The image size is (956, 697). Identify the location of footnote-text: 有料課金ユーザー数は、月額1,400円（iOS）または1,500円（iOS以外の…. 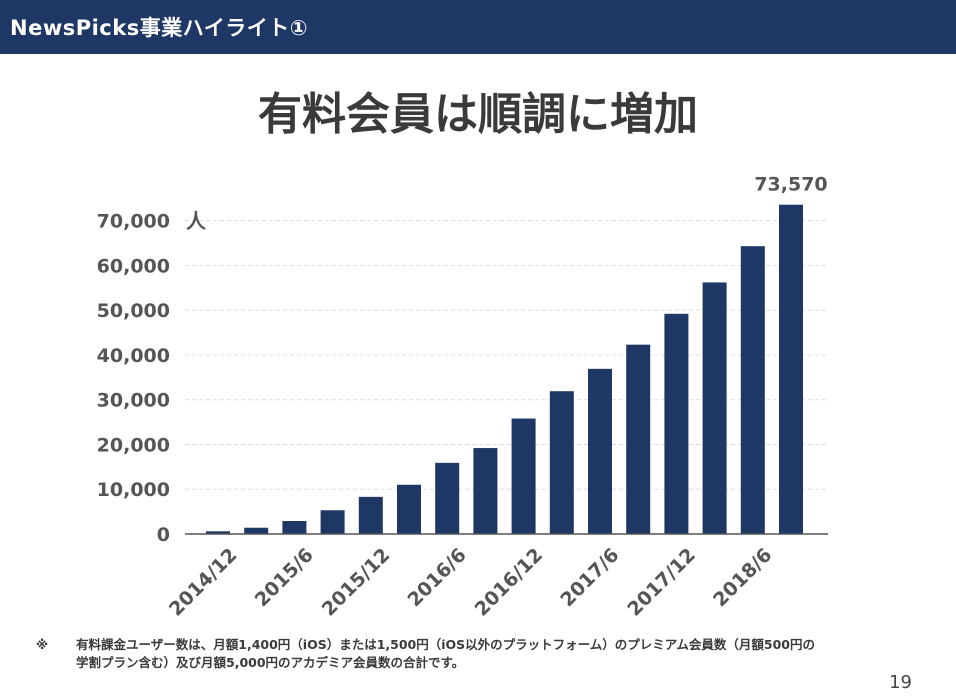
(445, 653).